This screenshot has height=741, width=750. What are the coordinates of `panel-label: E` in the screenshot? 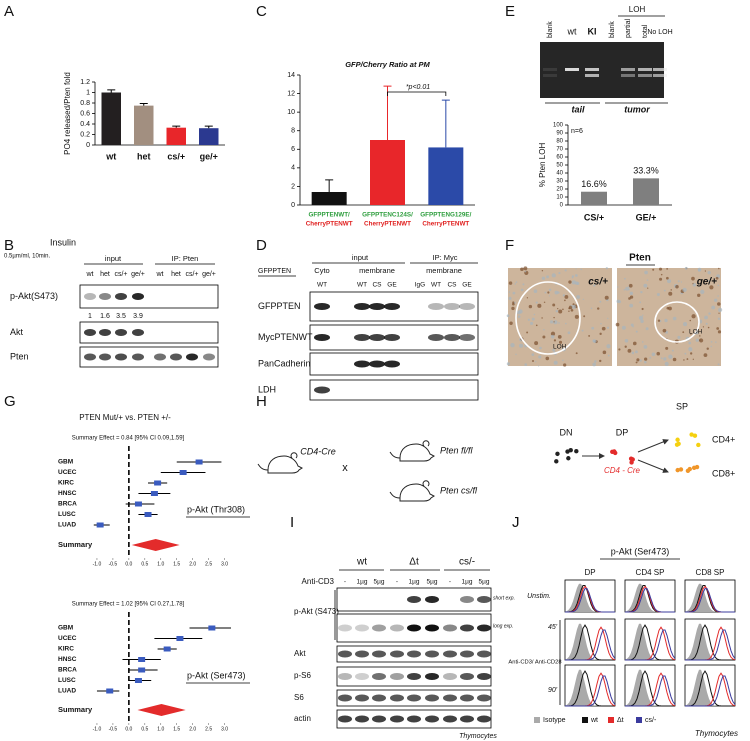 It's located at (510, 11).